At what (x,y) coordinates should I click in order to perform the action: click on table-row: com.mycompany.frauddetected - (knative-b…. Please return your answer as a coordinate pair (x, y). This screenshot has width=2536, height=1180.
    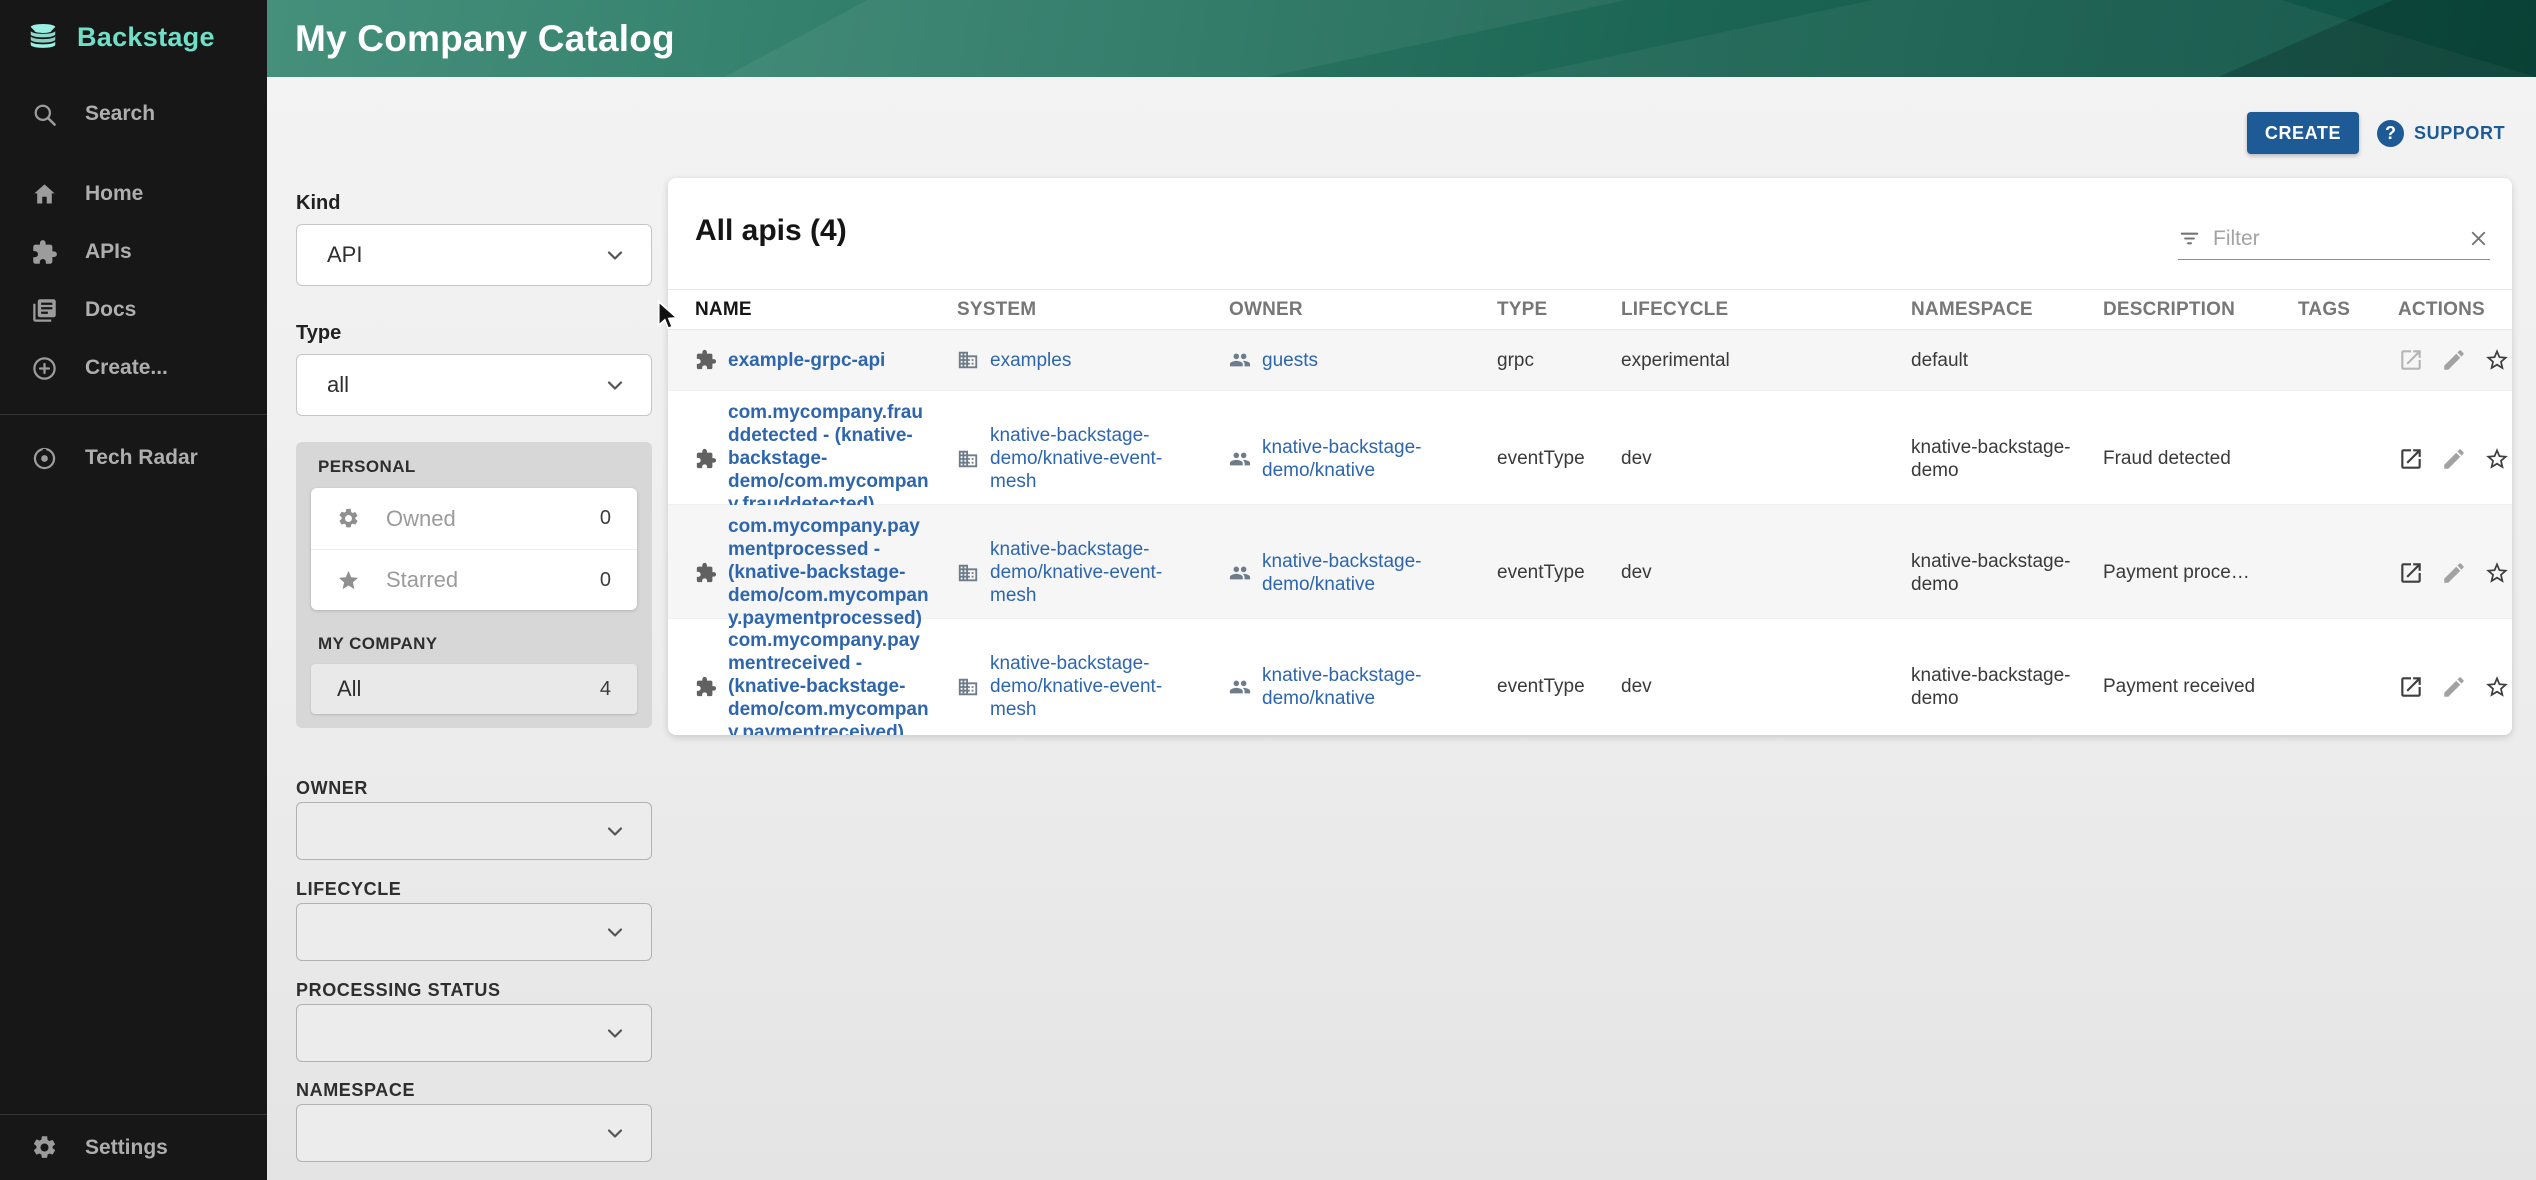
    Looking at the image, I should click on (1590, 453).